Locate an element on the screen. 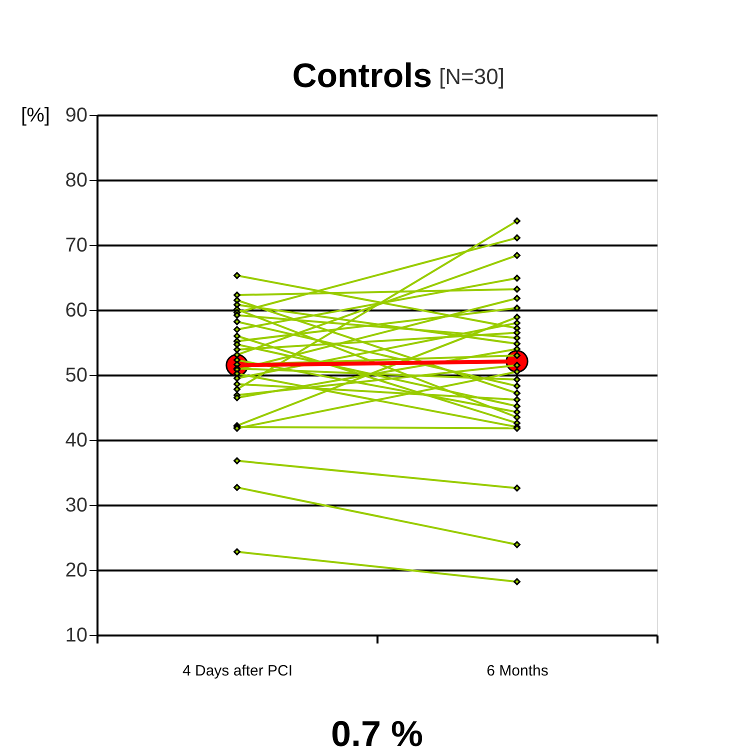 This screenshot has height=751, width=740. y-tick-label: 90 is located at coordinates (76, 115).